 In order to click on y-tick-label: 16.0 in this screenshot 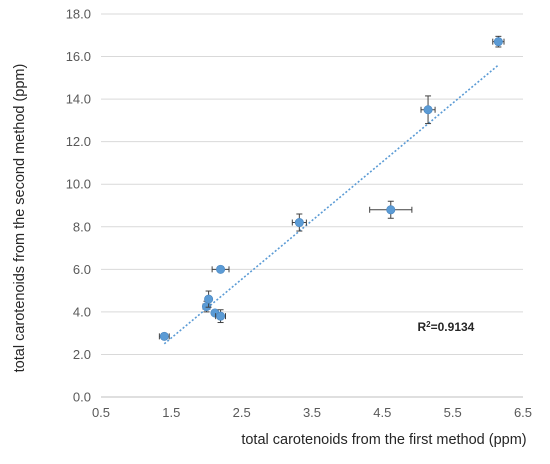, I will do `click(78, 56)`.